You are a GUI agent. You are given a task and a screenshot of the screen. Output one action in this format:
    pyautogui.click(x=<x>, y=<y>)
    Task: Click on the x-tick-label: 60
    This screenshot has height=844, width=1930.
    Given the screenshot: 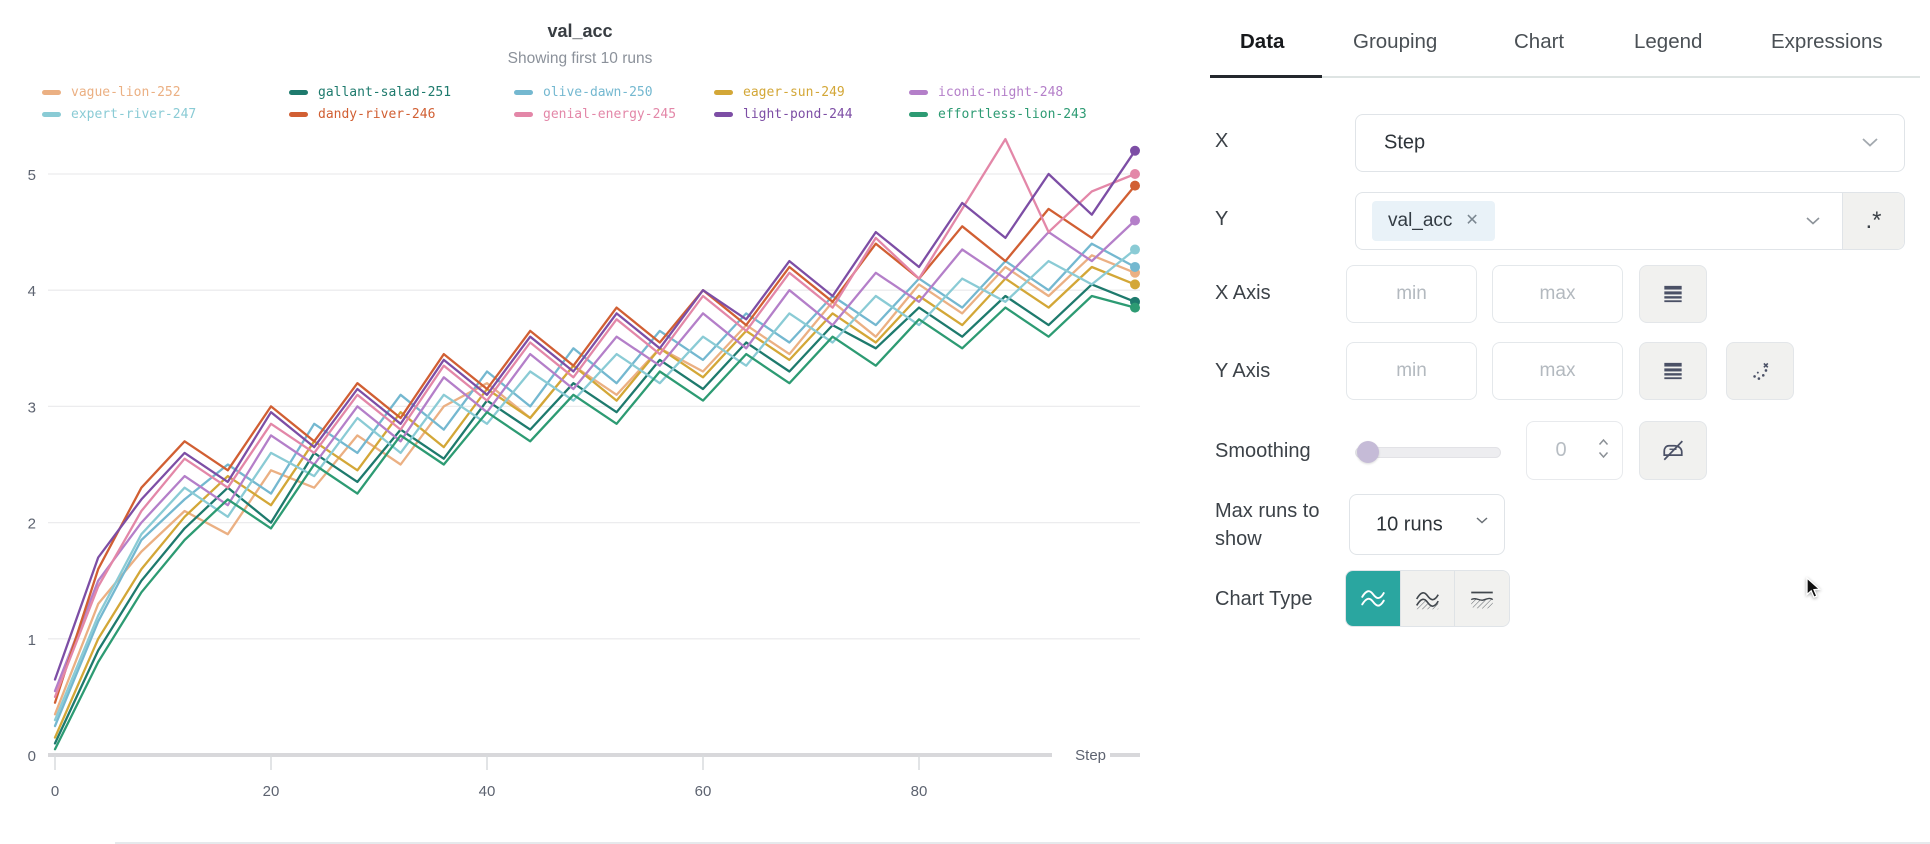 What is the action you would take?
    pyautogui.click(x=703, y=791)
    